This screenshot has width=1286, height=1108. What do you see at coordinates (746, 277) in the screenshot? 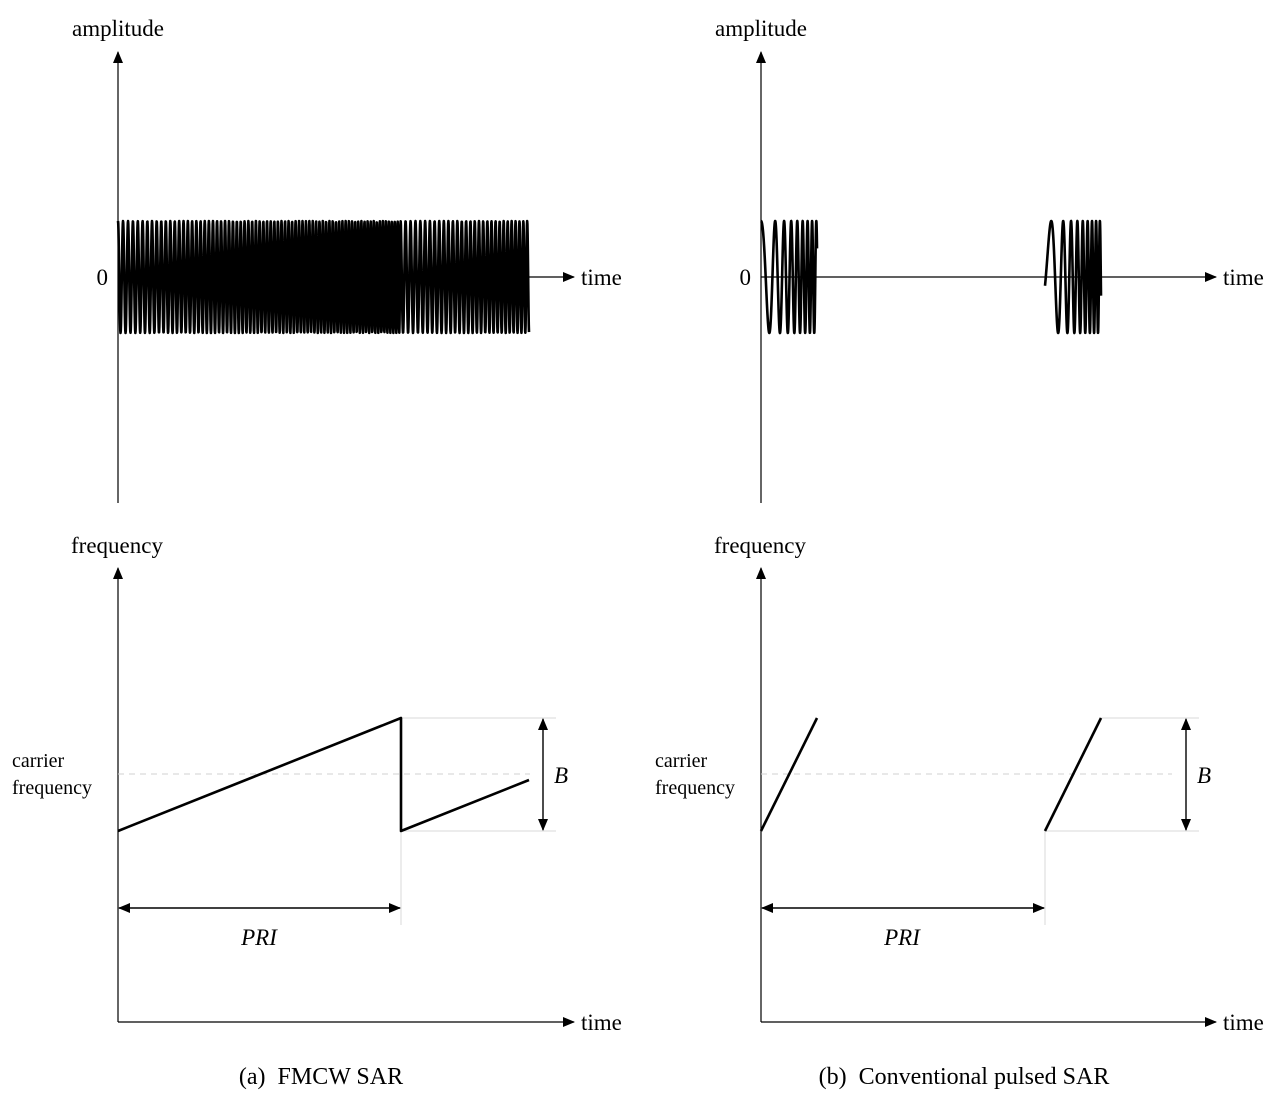
I see `panel-b-zero-label: 0` at bounding box center [746, 277].